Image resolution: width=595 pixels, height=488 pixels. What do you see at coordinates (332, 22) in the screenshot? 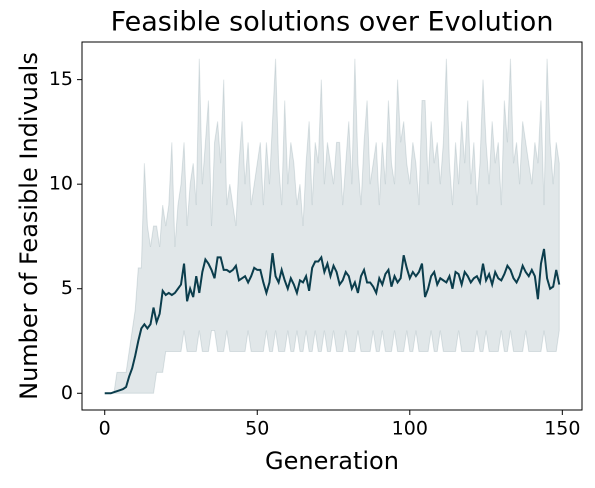
I see `chart-title: Feasible solutions over Evolution` at bounding box center [332, 22].